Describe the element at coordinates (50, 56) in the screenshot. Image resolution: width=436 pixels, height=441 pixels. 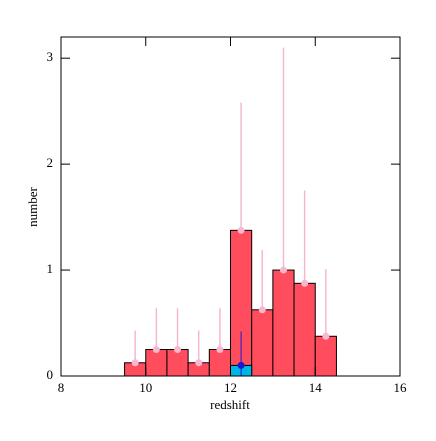
I see `y-tick-label: 3` at that location.